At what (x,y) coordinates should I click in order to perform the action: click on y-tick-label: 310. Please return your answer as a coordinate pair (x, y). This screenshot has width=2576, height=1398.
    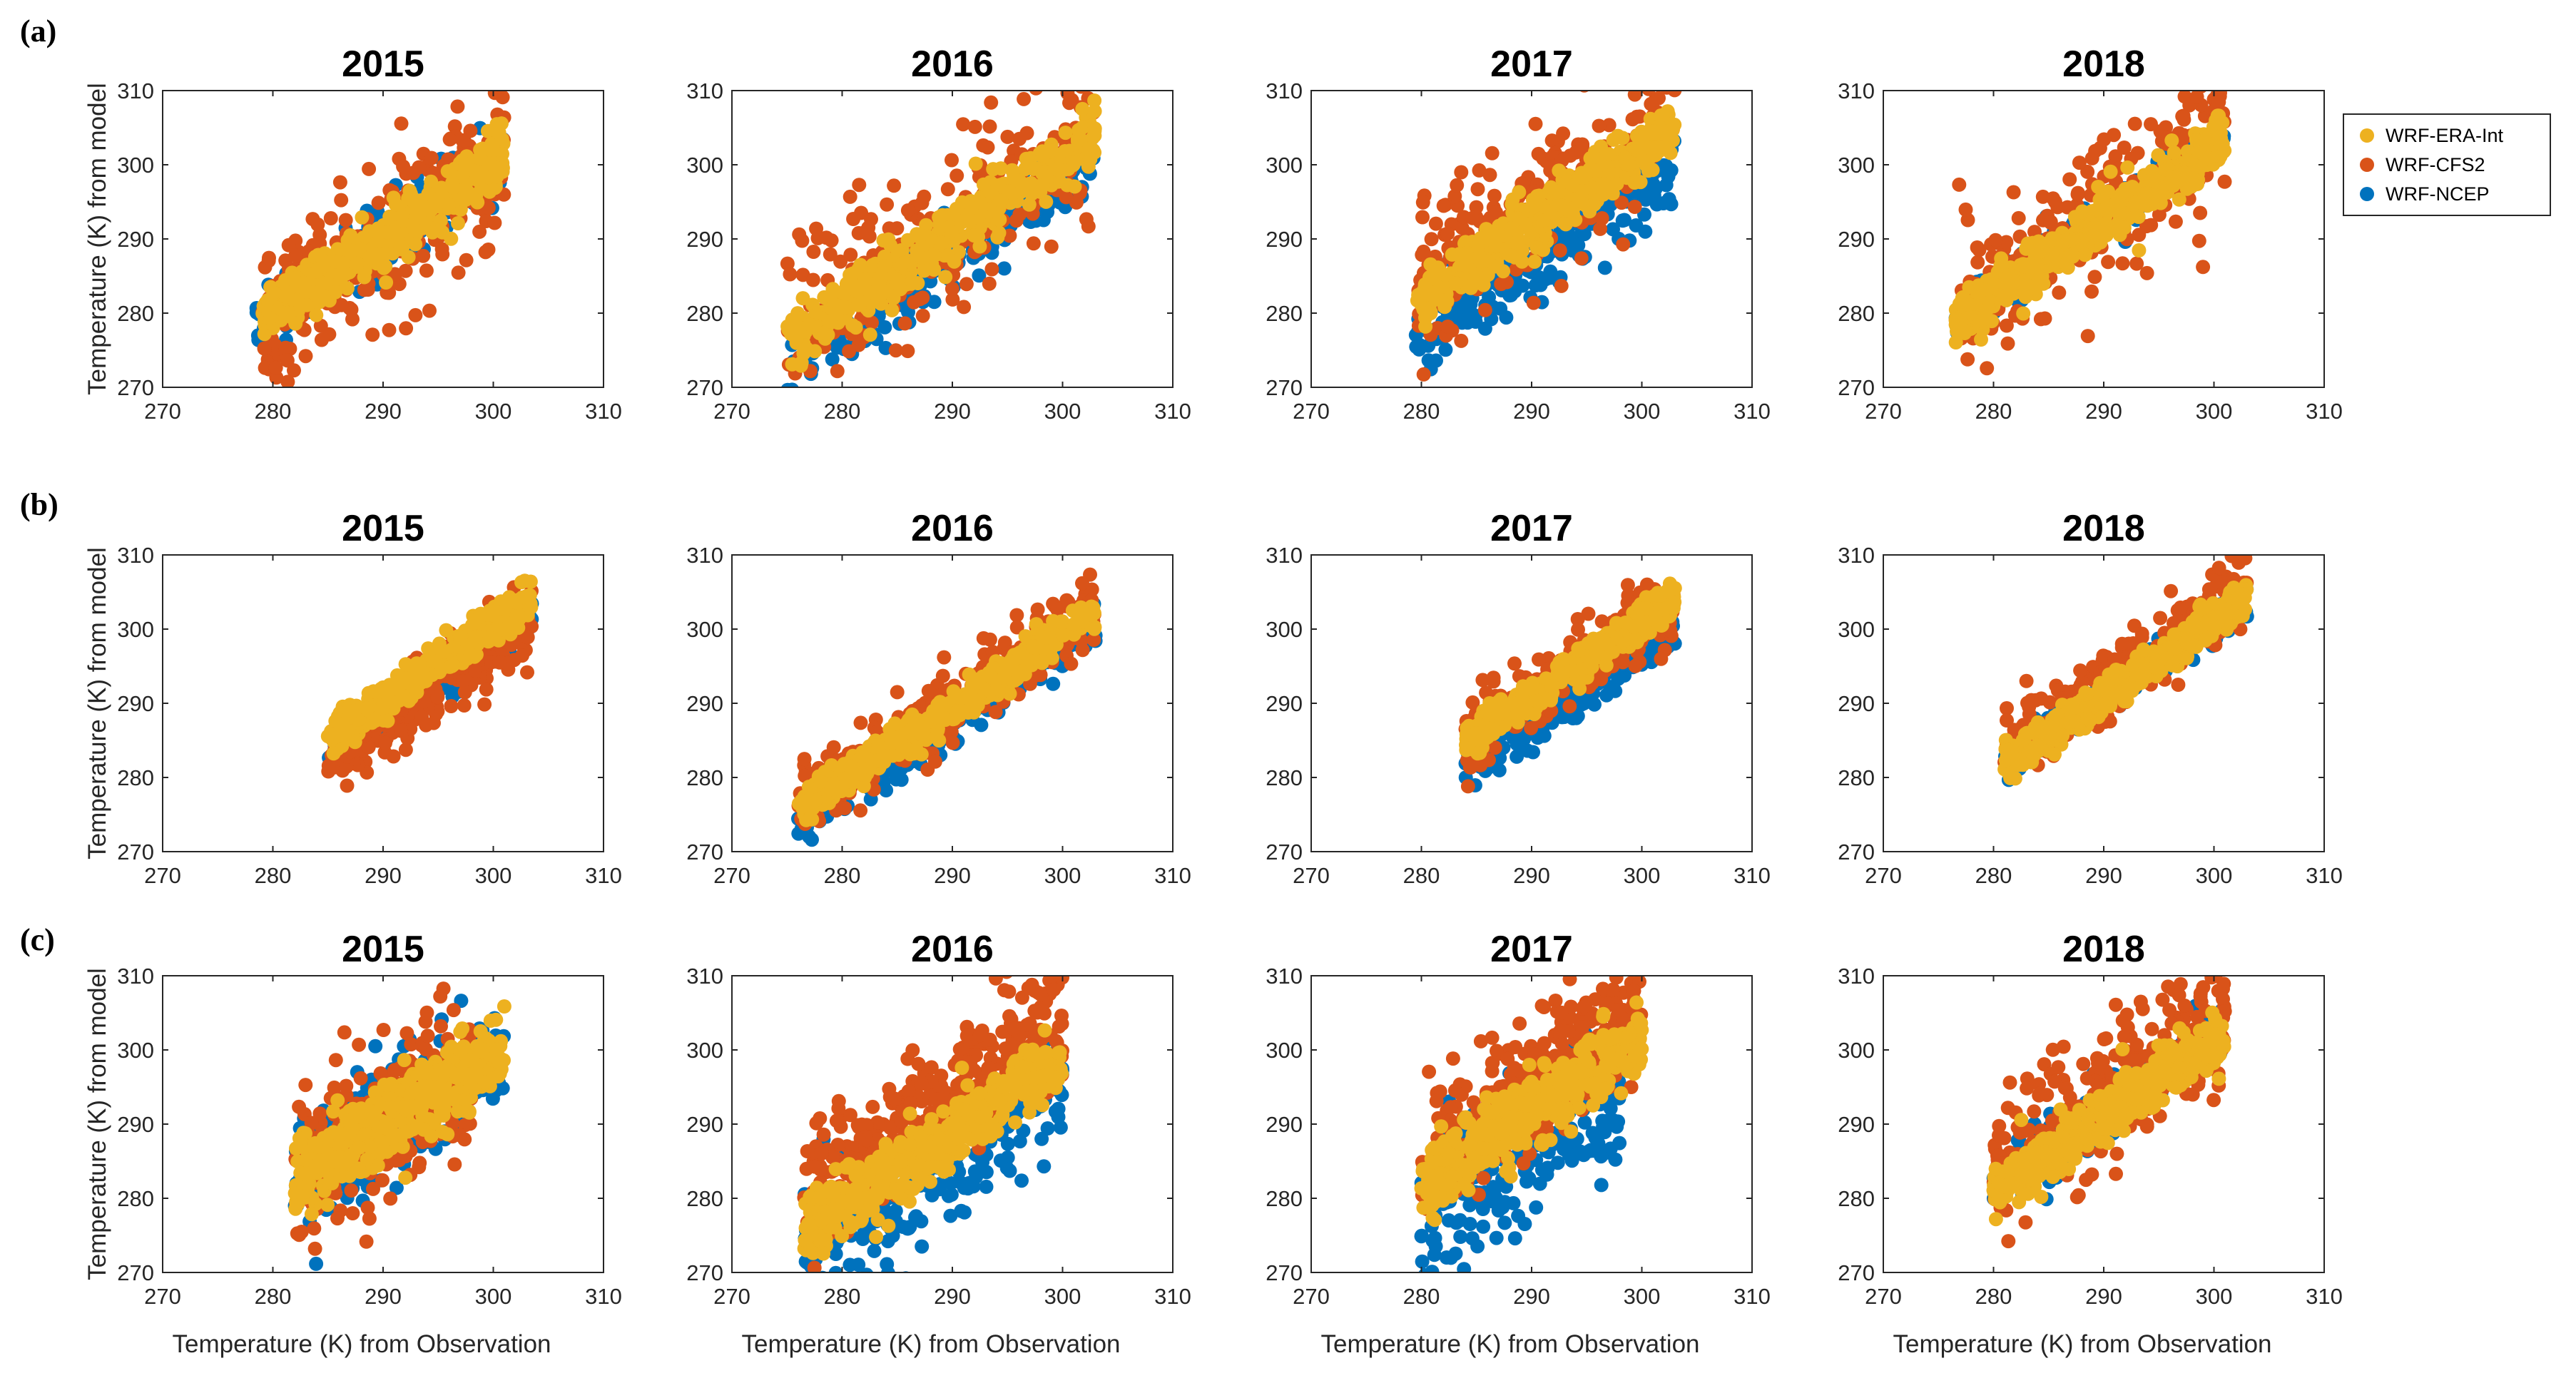
    Looking at the image, I should click on (1284, 90).